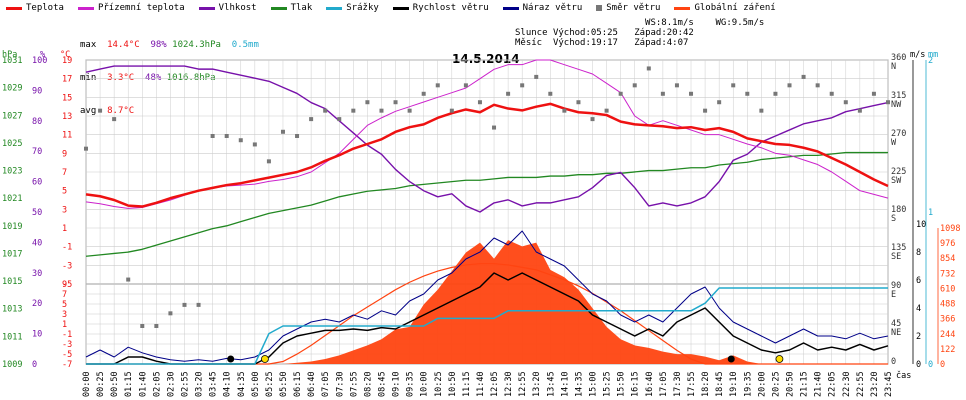 The width and height of the screenshot is (966, 400). Describe the element at coordinates (602, 43) in the screenshot. I see `moon-times: Měsíc Východ:19:17 Západ:4:07` at that location.